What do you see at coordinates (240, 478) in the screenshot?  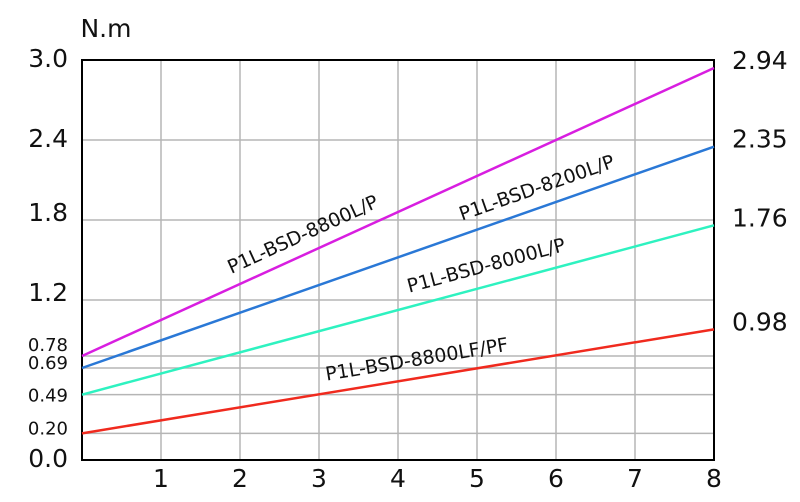 I see `x-tick-label: 2` at bounding box center [240, 478].